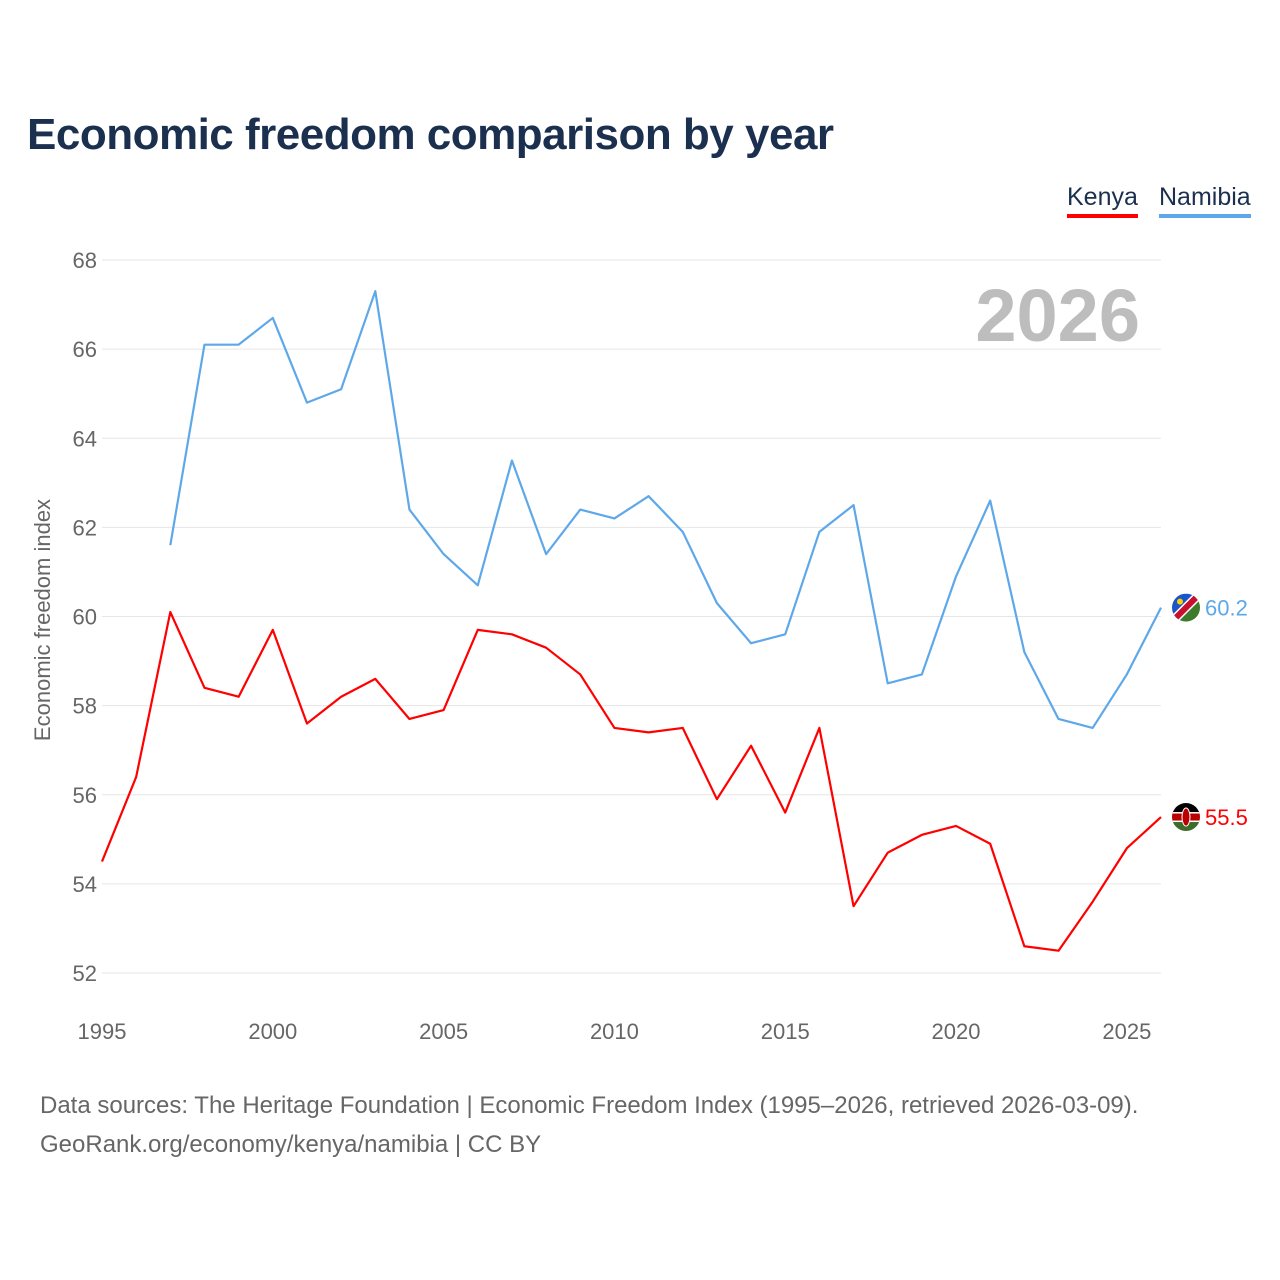 This screenshot has height=1280, width=1280. Describe the element at coordinates (85, 349) in the screenshot. I see `y-tick-label: 66` at that location.